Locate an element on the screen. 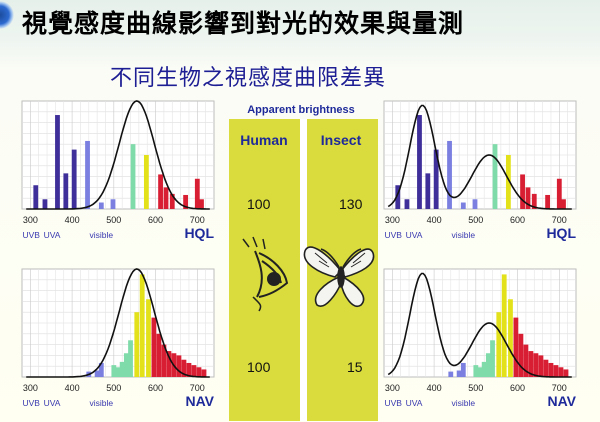 This screenshot has width=600, height=422. chart-hql-human: 300 400 500 600 700 UVB UVA visible HQL is located at coordinates (118, 170).